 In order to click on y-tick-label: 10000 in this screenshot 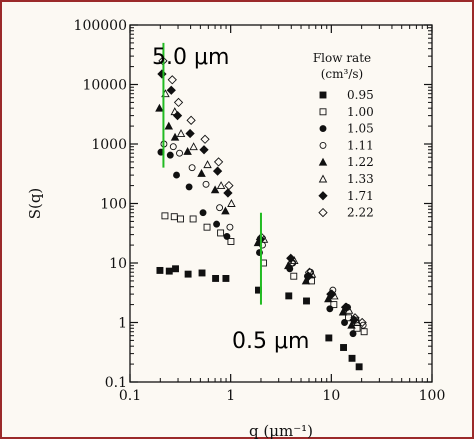, I will do `click(104, 86)`.